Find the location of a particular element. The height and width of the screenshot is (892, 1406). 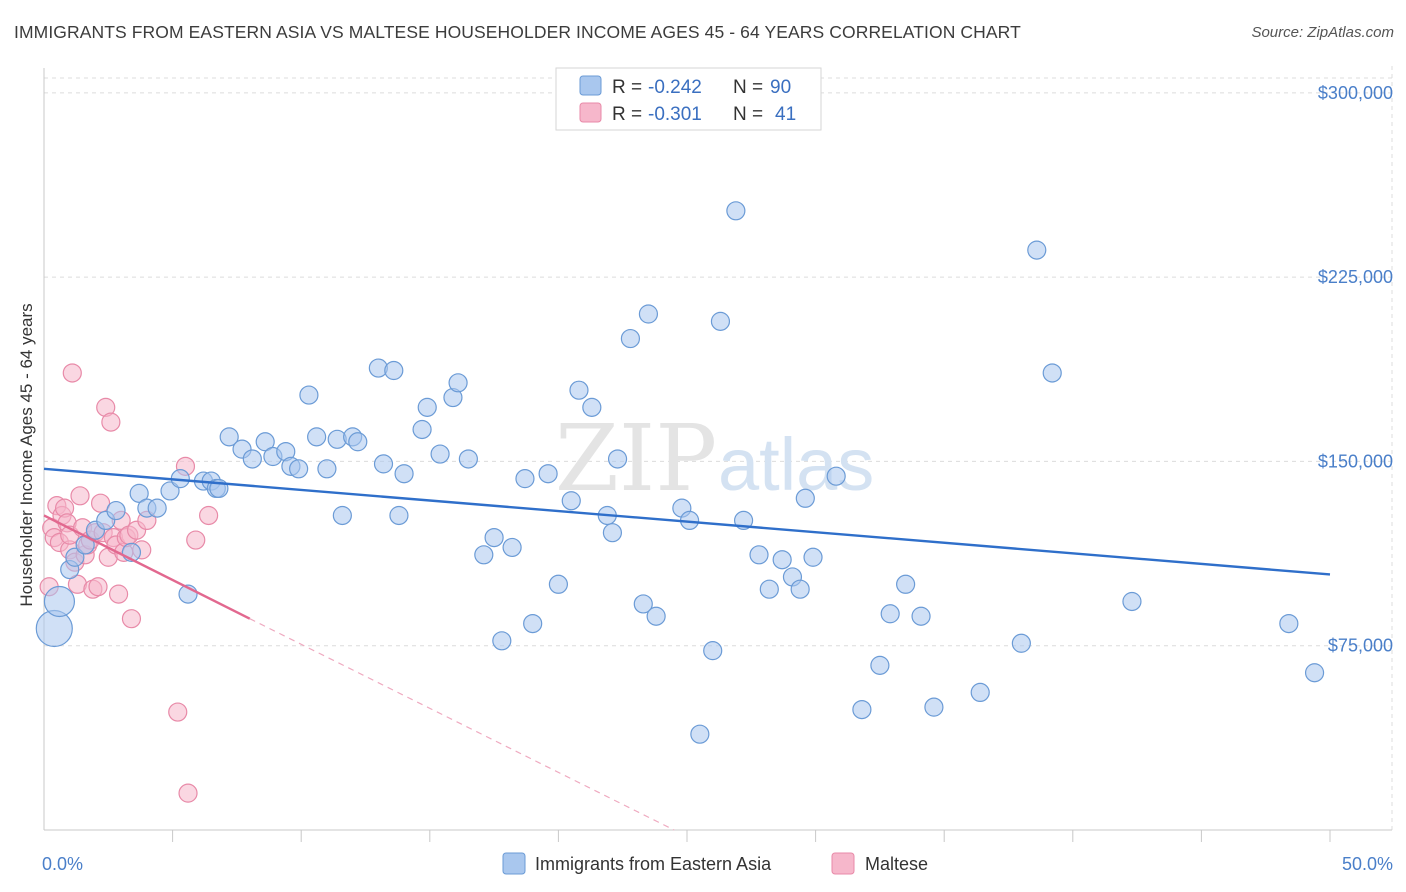

legend-n-value-pink: 41 is located at coordinates (785, 114).